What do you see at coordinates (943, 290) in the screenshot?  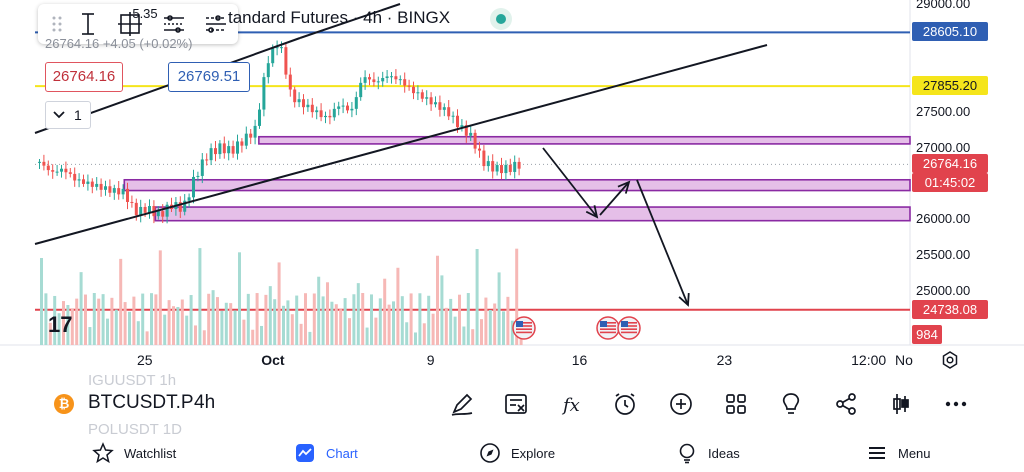 I see `price-axis-label: 25000.00` at bounding box center [943, 290].